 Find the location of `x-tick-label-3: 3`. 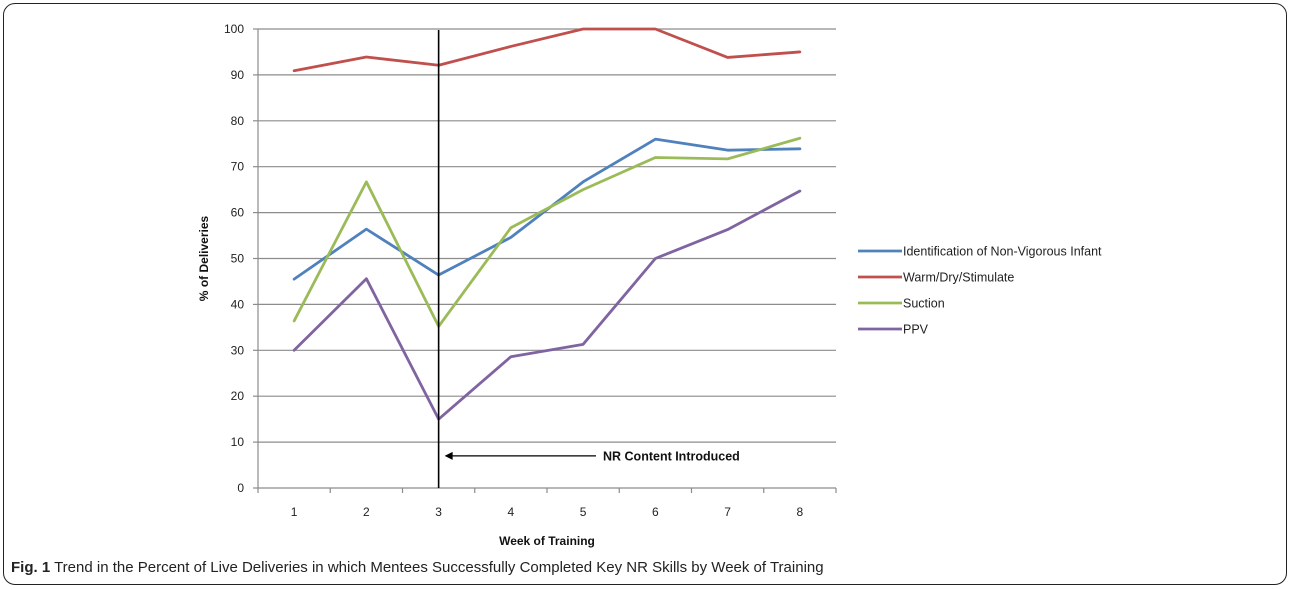

x-tick-label-3: 3 is located at coordinates (438, 512).